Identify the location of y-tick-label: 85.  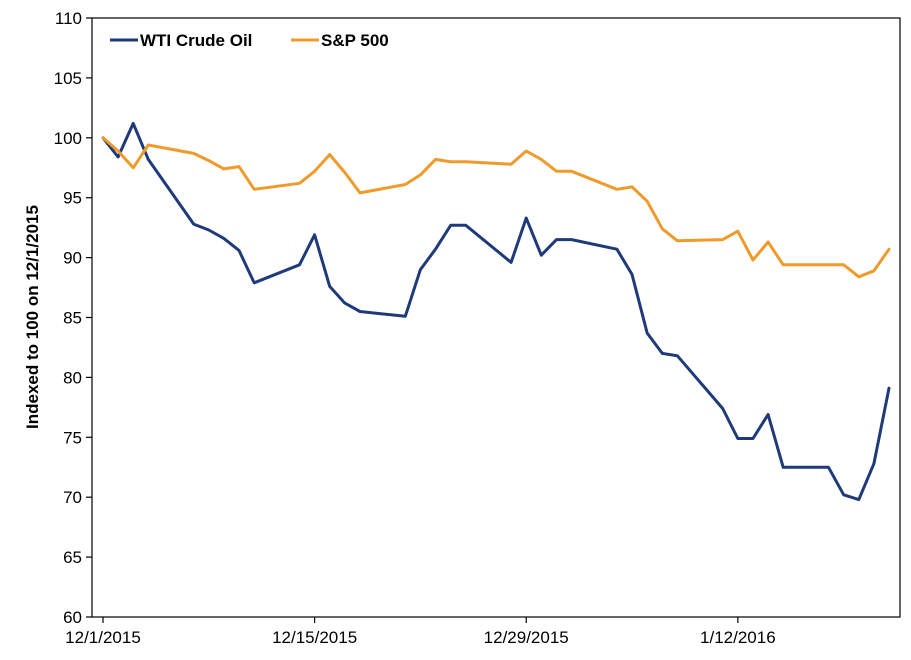
(72, 318).